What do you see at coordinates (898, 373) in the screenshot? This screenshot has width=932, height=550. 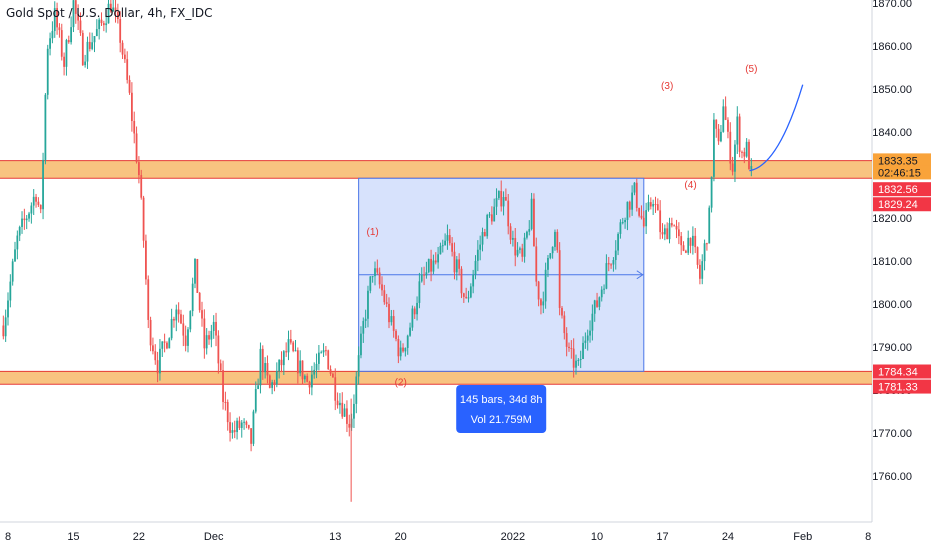 I see `price-tag-label: 1784.34` at bounding box center [898, 373].